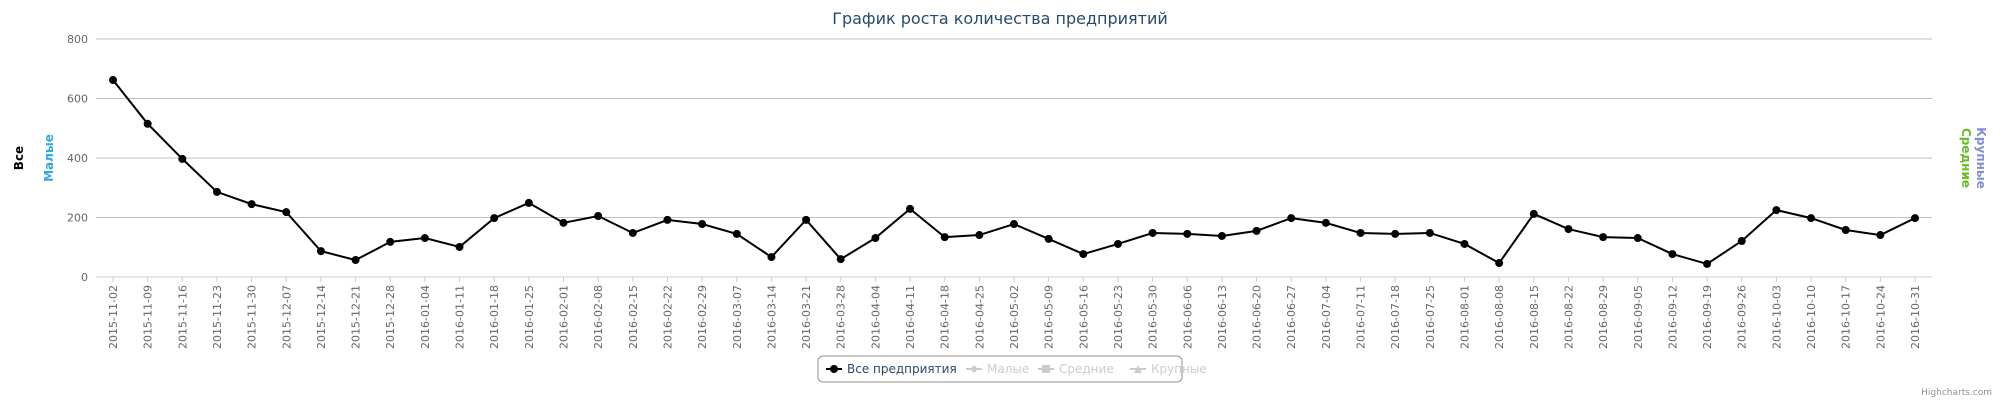 The image size is (2000, 400). What do you see at coordinates (425, 317) in the screenshot?
I see `x-tick-label: 2016-01-04` at bounding box center [425, 317].